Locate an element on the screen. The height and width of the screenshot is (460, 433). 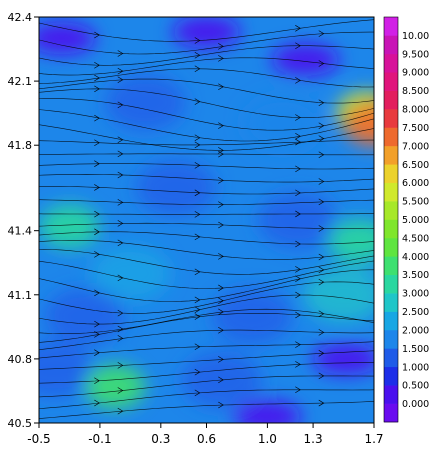
colorbar-label: 4.000 is located at coordinates (415, 257).